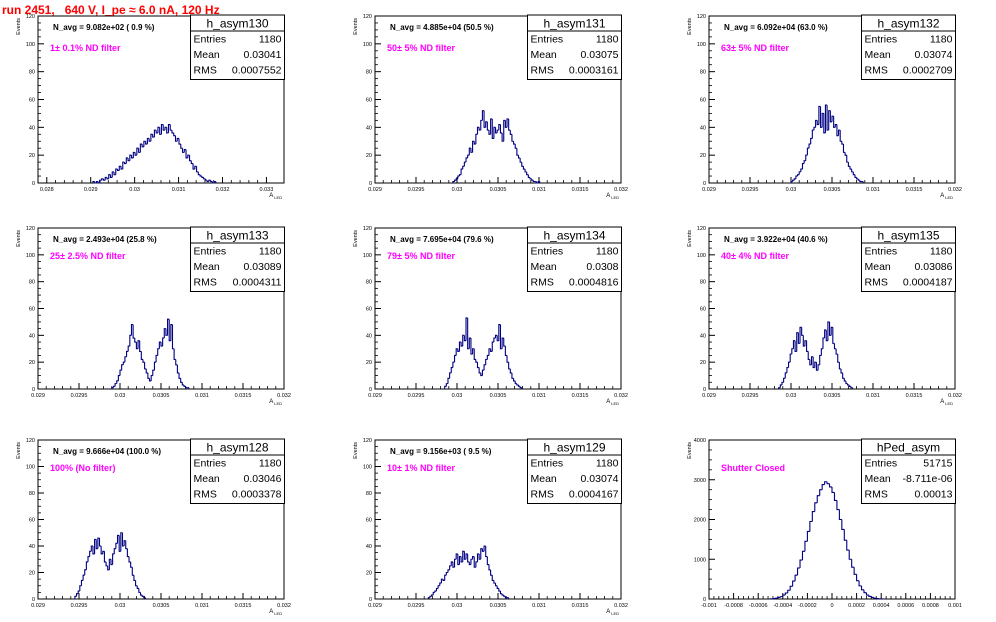  Describe the element at coordinates (19, 238) in the screenshot. I see `y-axis-label: Events` at that location.